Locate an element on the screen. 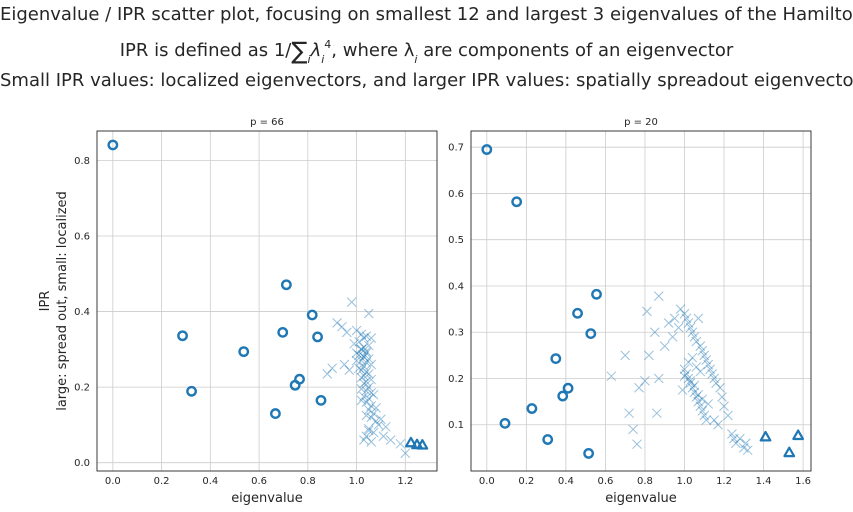 The width and height of the screenshot is (853, 512). x-tick-label: 0.4 is located at coordinates (210, 481).